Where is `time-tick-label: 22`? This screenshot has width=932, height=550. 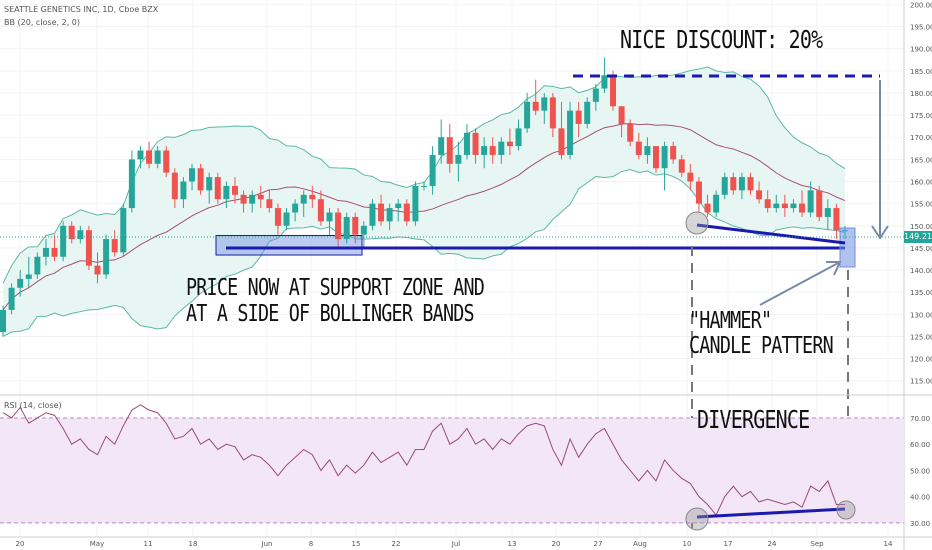
time-tick-label: 22 is located at coordinates (396, 544).